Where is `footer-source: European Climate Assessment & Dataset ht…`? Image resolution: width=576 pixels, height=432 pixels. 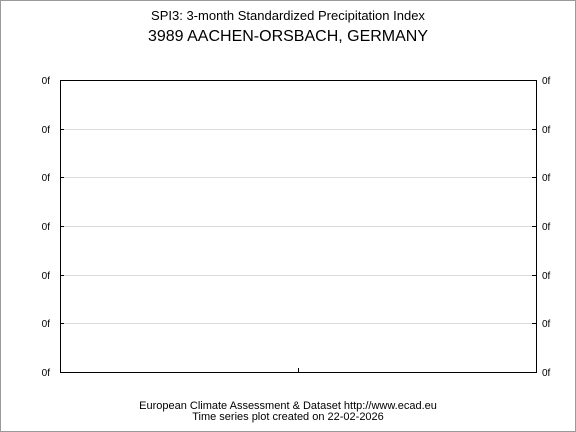 footer-source: European Climate Assessment & Dataset ht… is located at coordinates (288, 406).